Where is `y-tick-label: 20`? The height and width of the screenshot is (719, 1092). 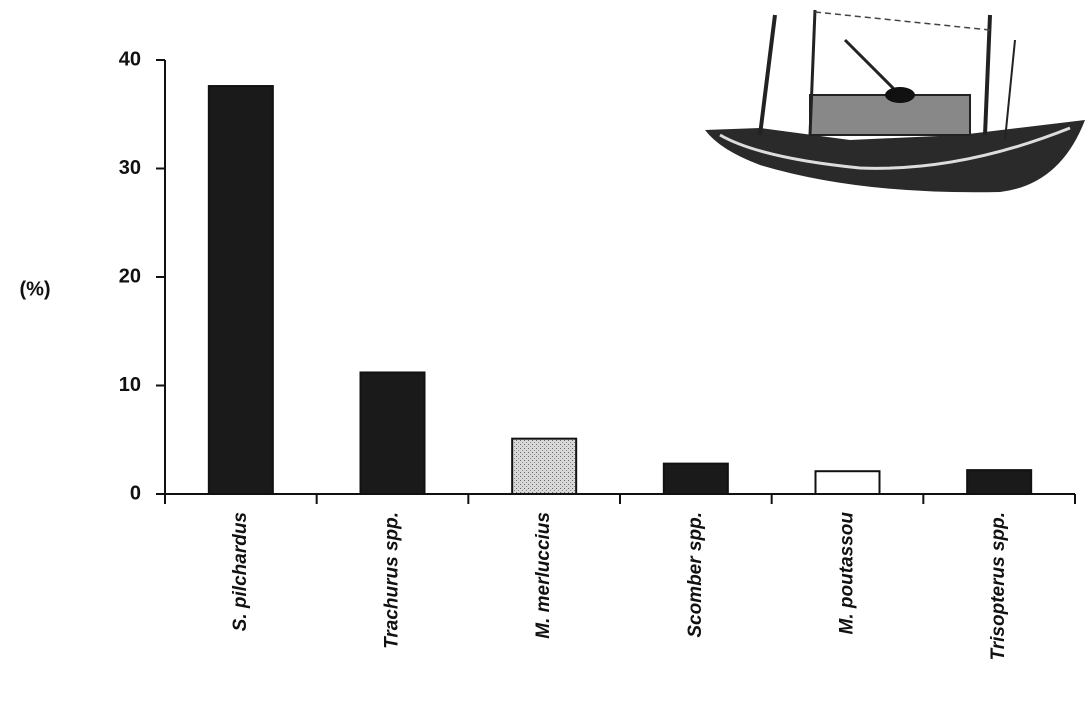 y-tick-label: 20 is located at coordinates (130, 276).